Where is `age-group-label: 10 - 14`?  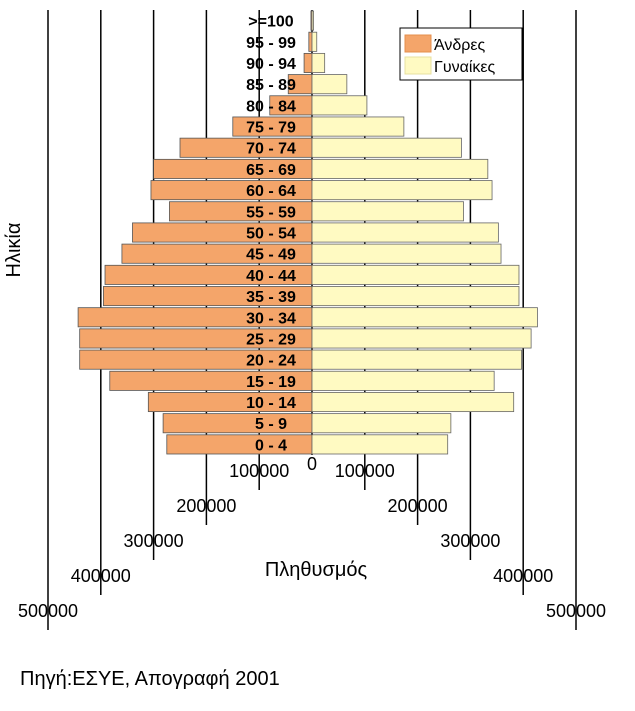
age-group-label: 10 - 14 is located at coordinates (271, 403).